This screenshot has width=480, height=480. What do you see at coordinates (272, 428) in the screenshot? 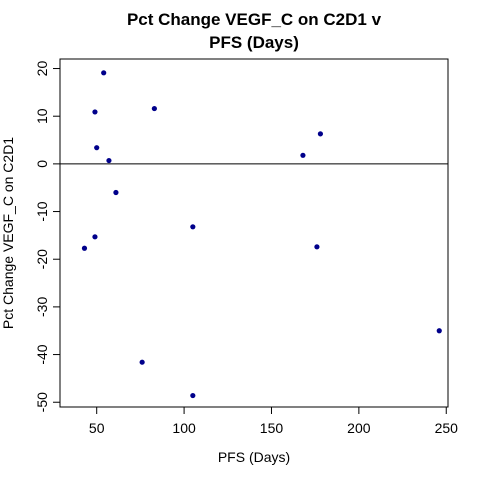
I see `x-tick-label: 150` at bounding box center [272, 428].